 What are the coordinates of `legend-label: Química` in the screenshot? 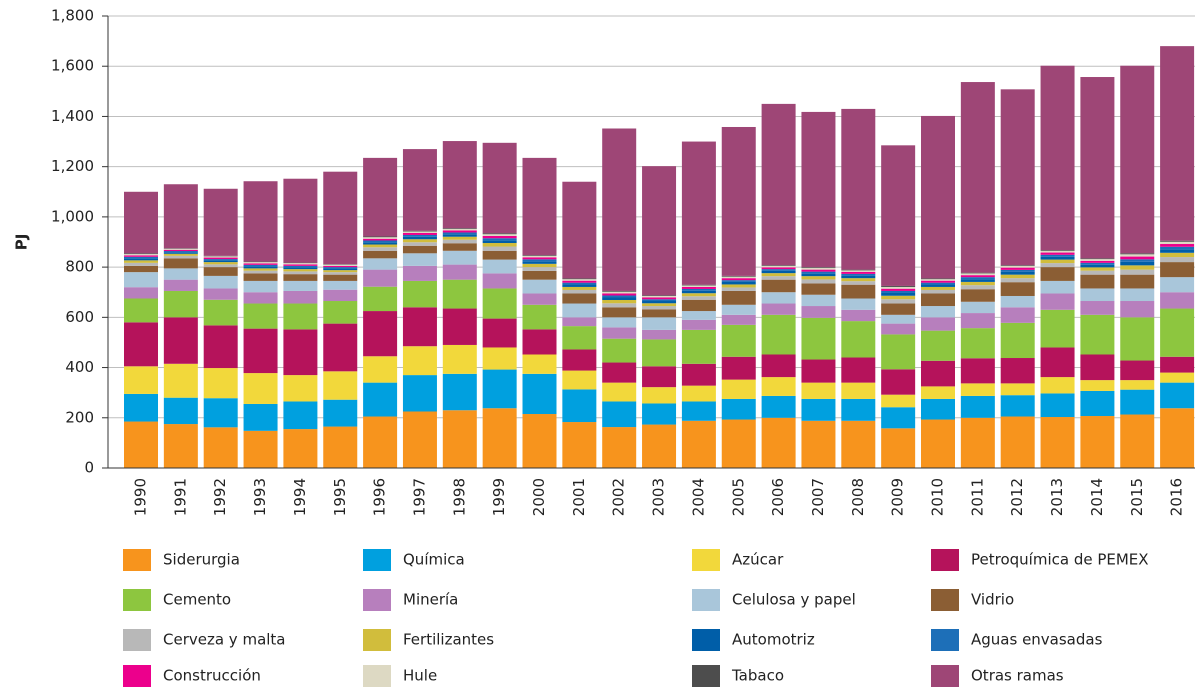 It's located at (434, 560).